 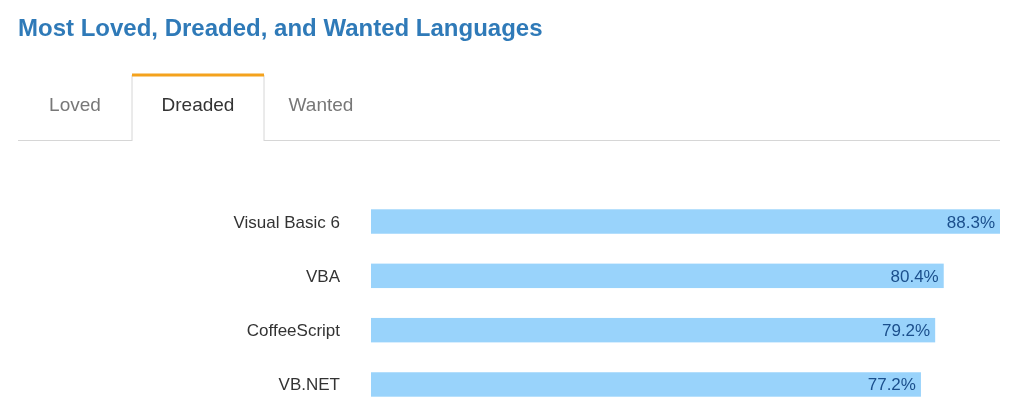 What do you see at coordinates (293, 331) in the screenshot?
I see `y-tick-label: CoffeeScript` at bounding box center [293, 331].